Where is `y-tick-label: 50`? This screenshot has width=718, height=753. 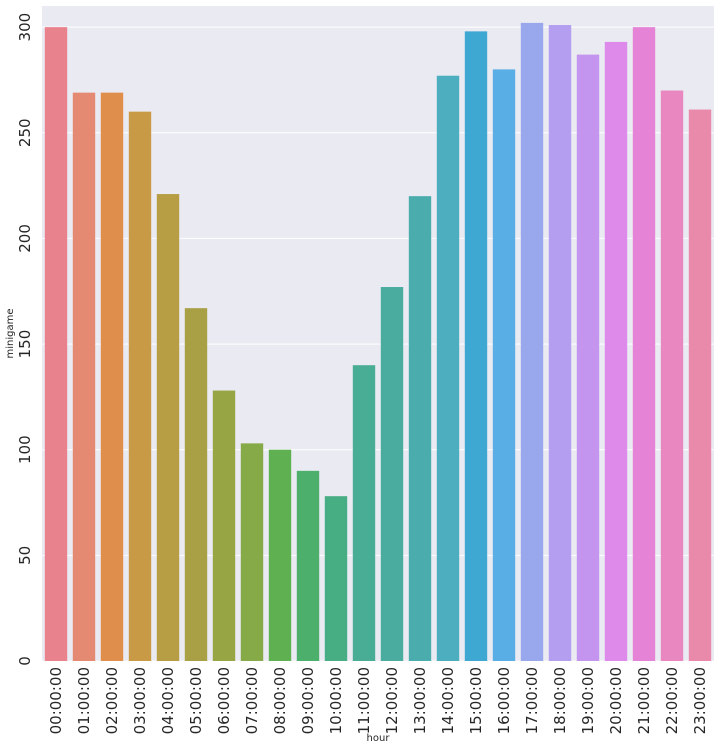 y-tick-label: 50 is located at coordinates (25, 555).